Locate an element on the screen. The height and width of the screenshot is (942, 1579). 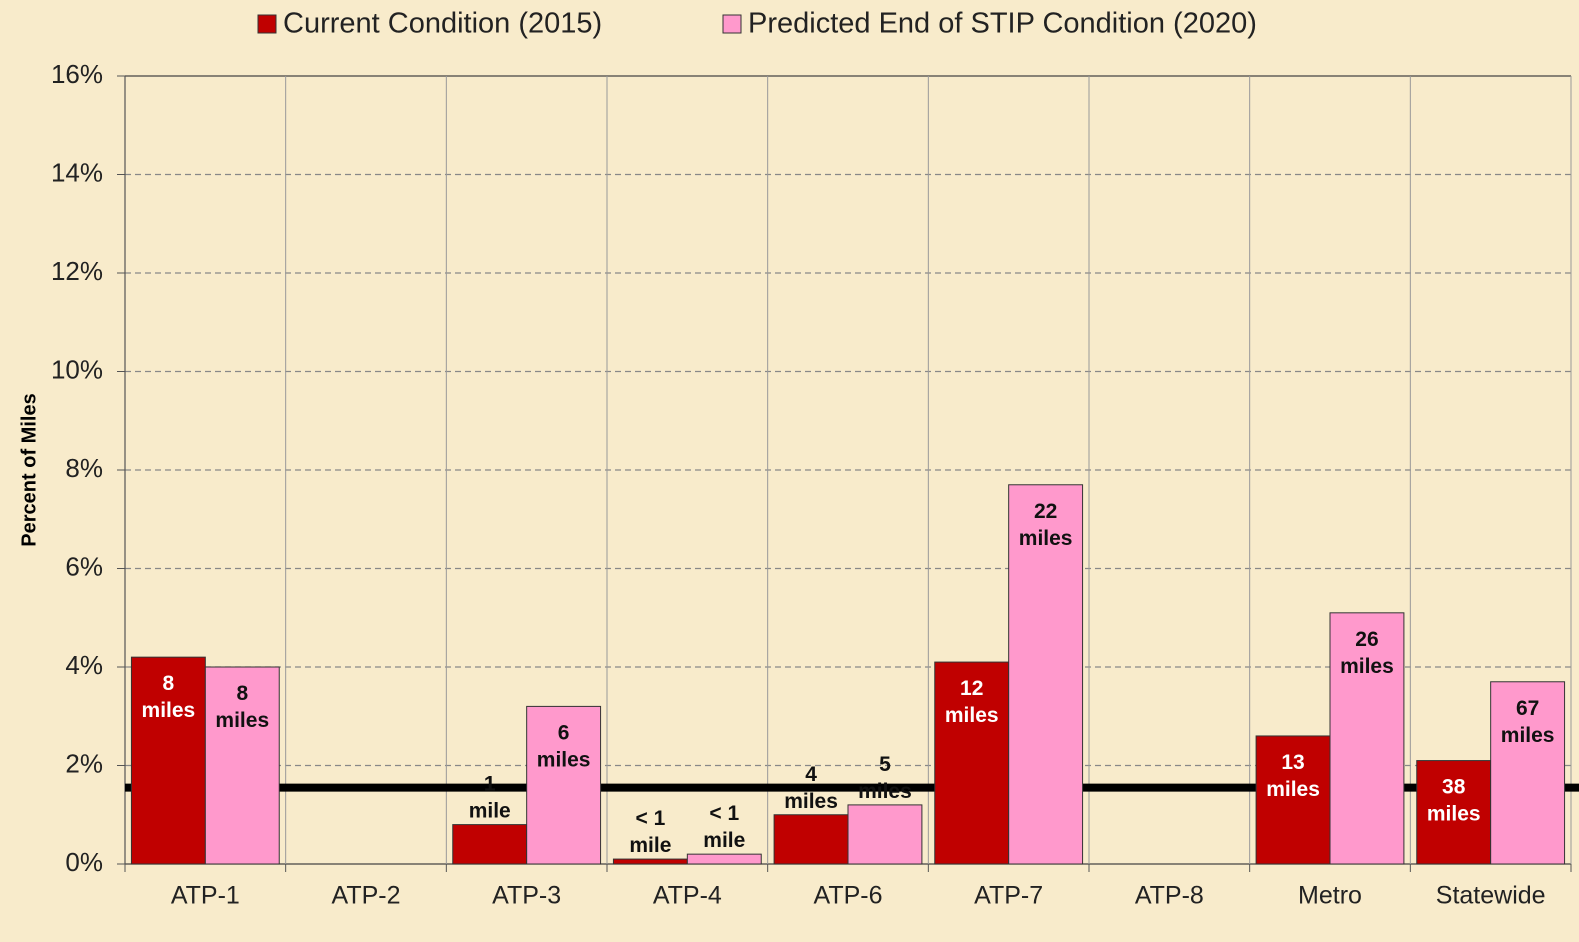
data-label: 13 miles is located at coordinates (1293, 775).